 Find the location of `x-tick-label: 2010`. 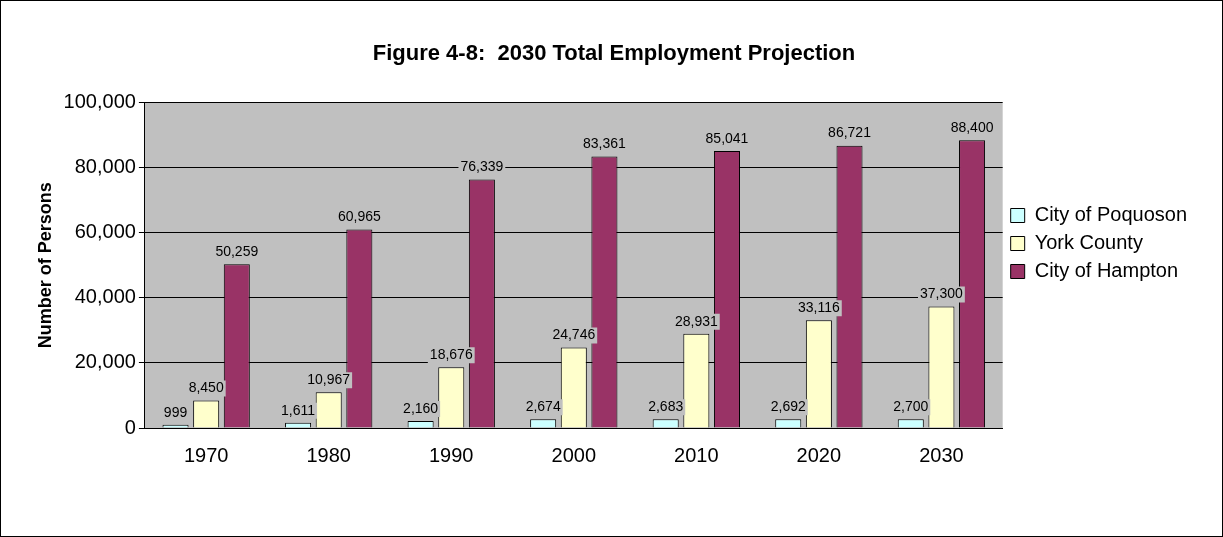

x-tick-label: 2010 is located at coordinates (696, 454).